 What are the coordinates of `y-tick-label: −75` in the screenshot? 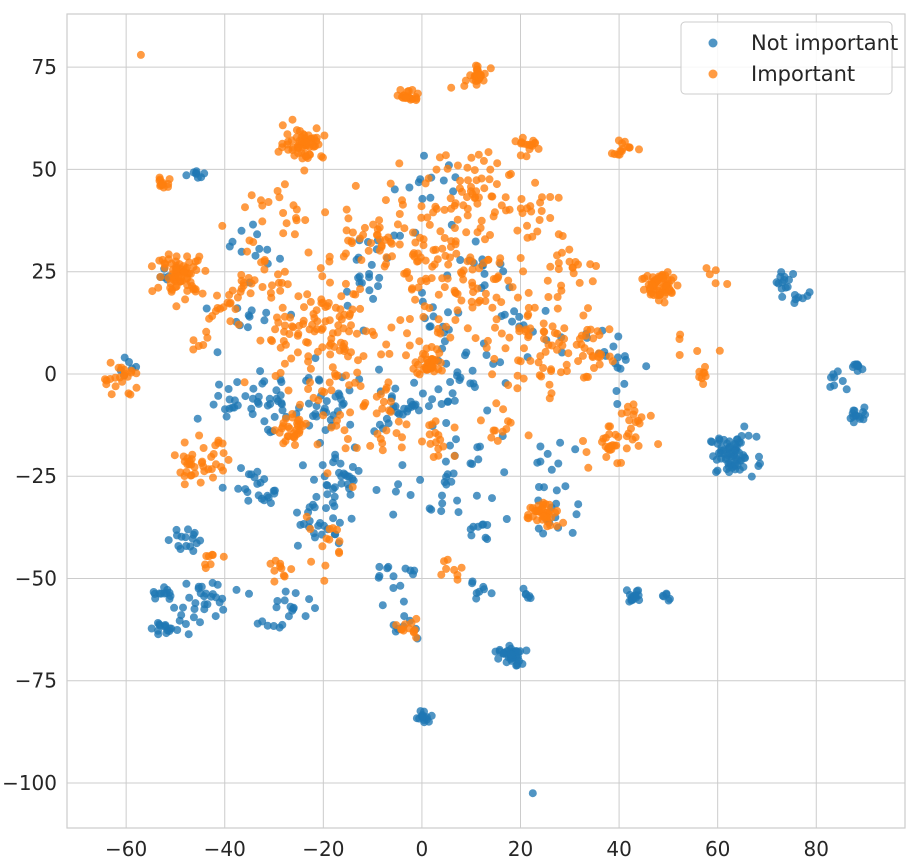 It's located at (36, 681).